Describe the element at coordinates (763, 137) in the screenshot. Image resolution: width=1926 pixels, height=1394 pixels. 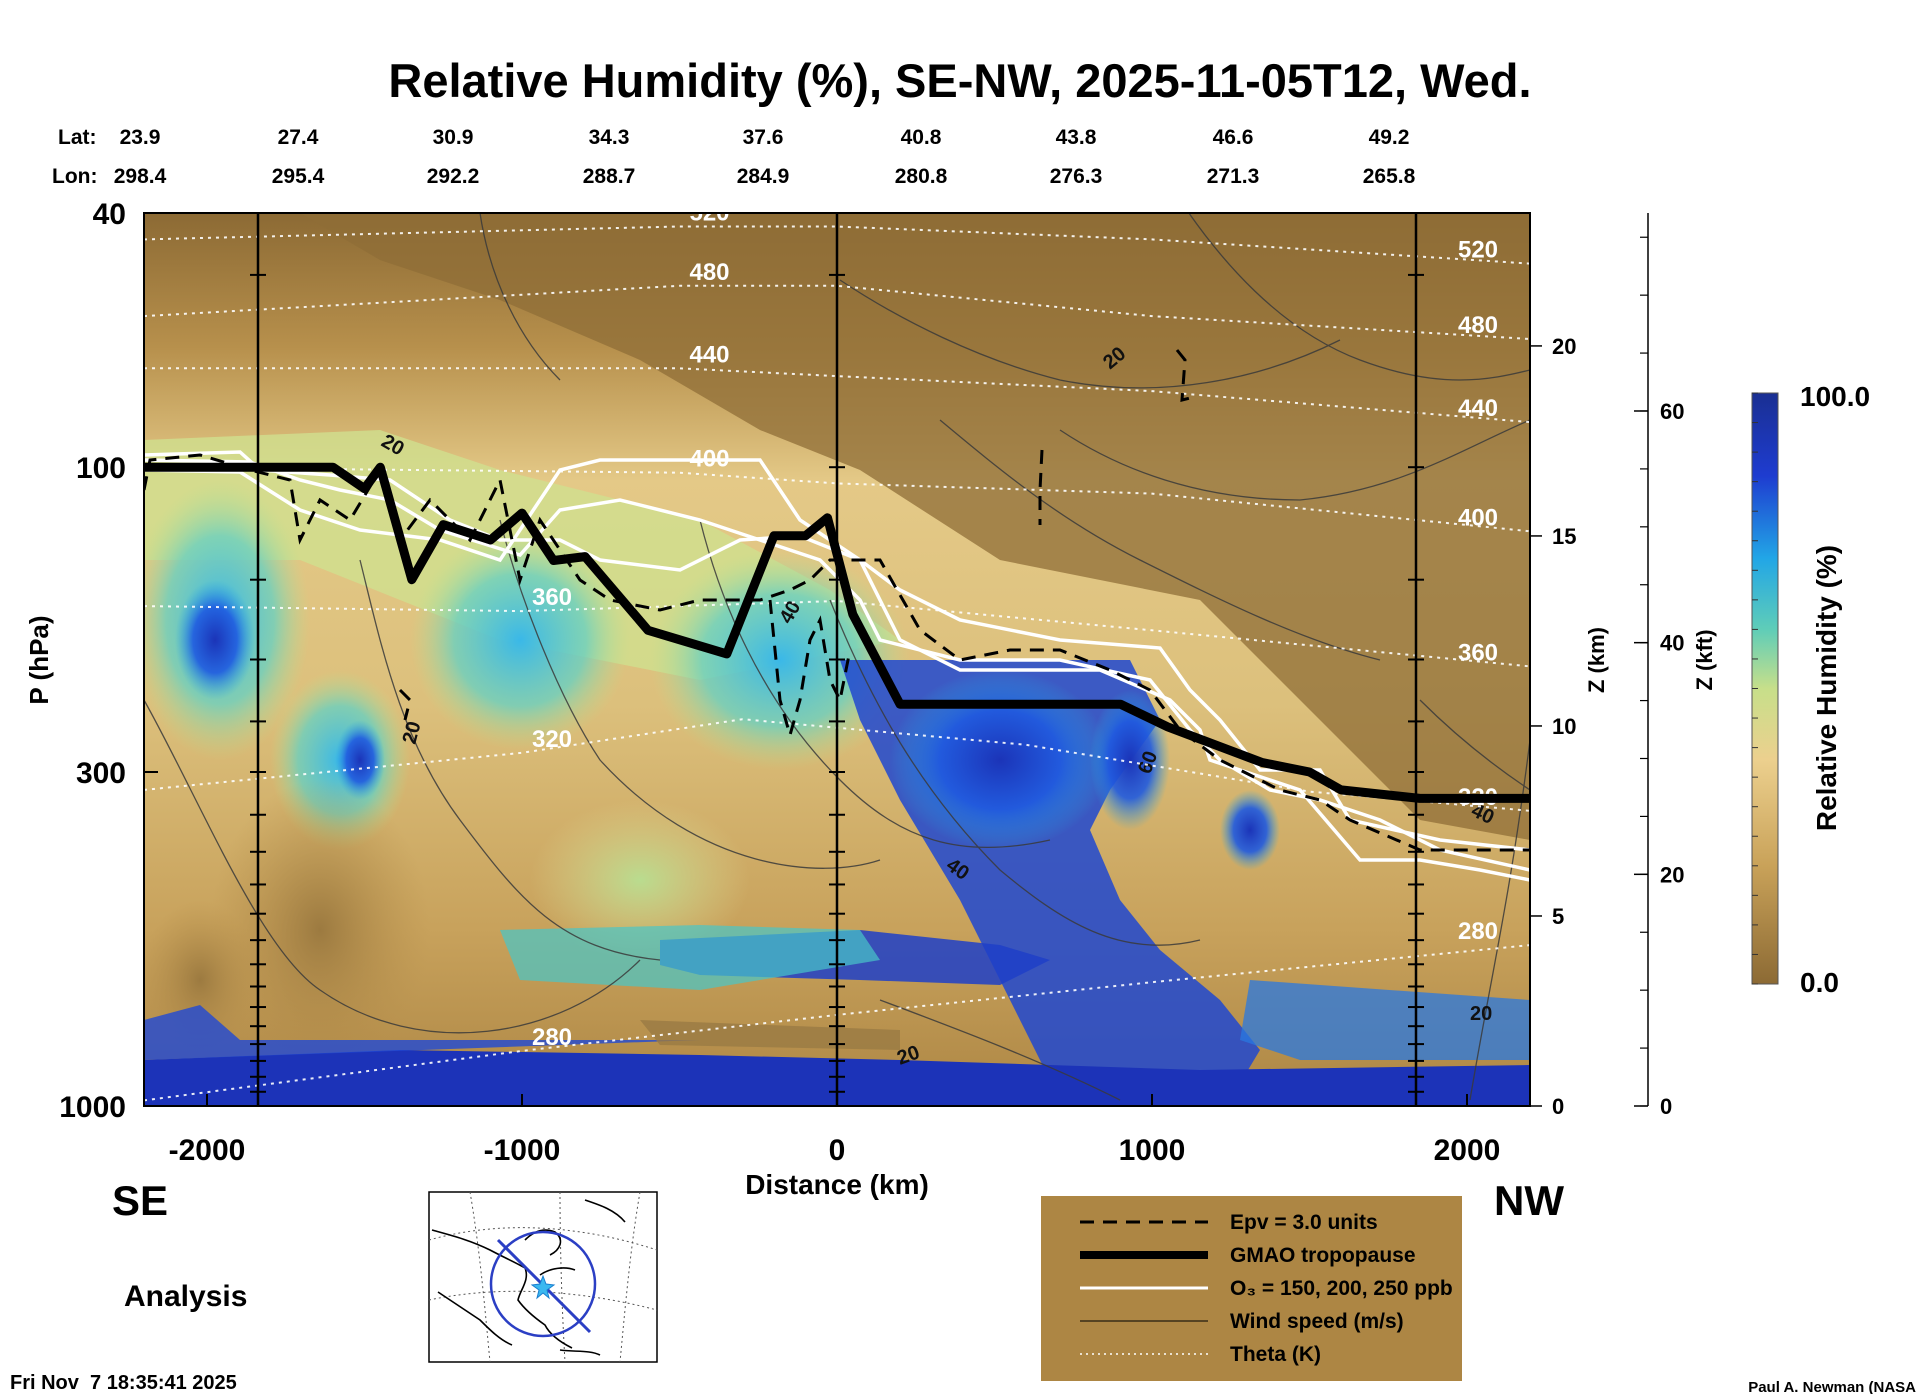
I see `lat-value: 37.6` at that location.